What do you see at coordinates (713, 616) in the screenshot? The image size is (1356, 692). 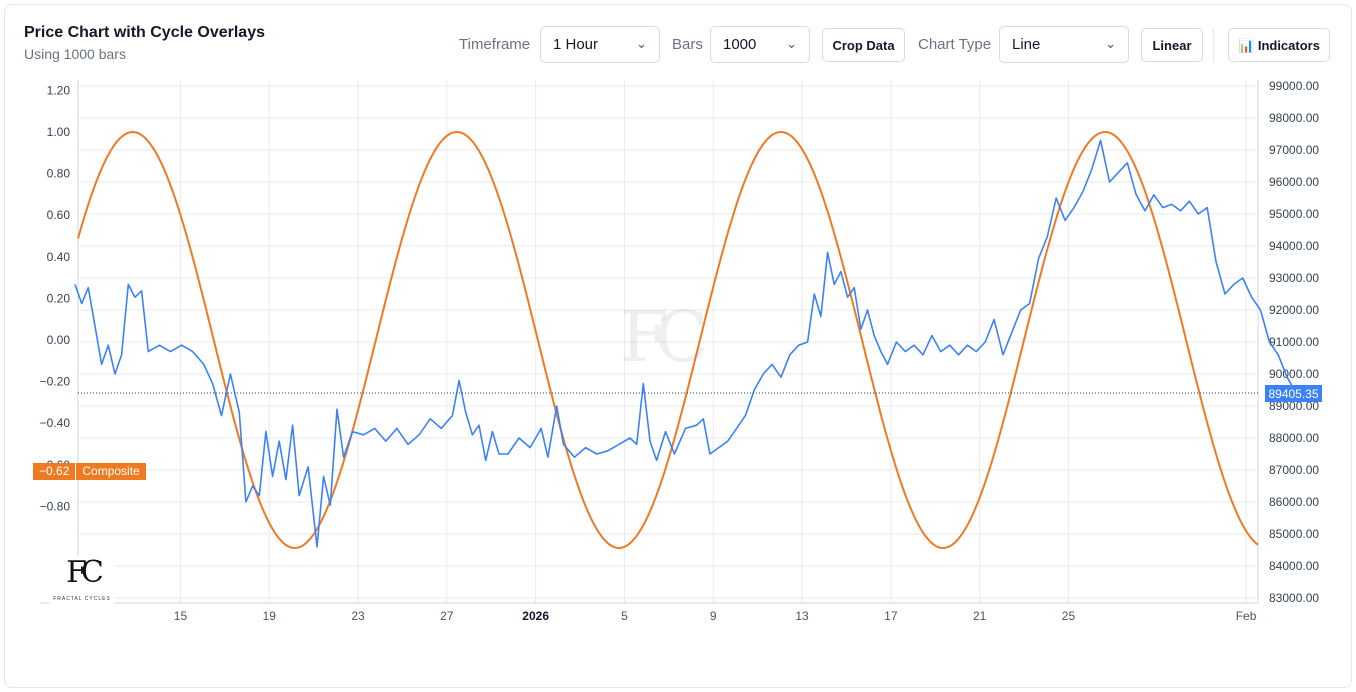 I see `x-tick-label: 9` at bounding box center [713, 616].